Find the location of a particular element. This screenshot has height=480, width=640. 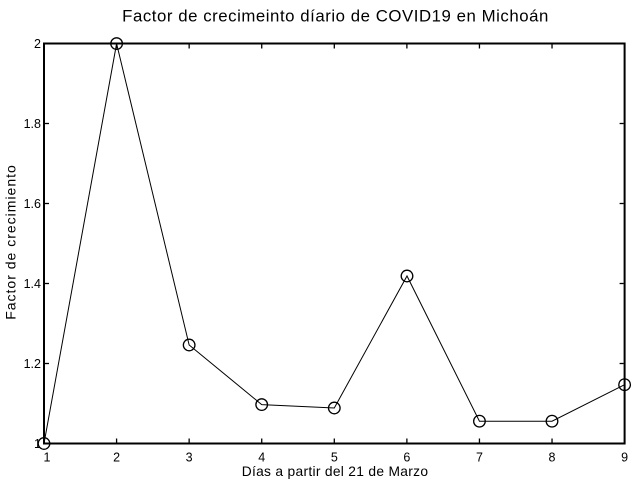

svg-text: 1.8 is located at coordinates (32, 124).